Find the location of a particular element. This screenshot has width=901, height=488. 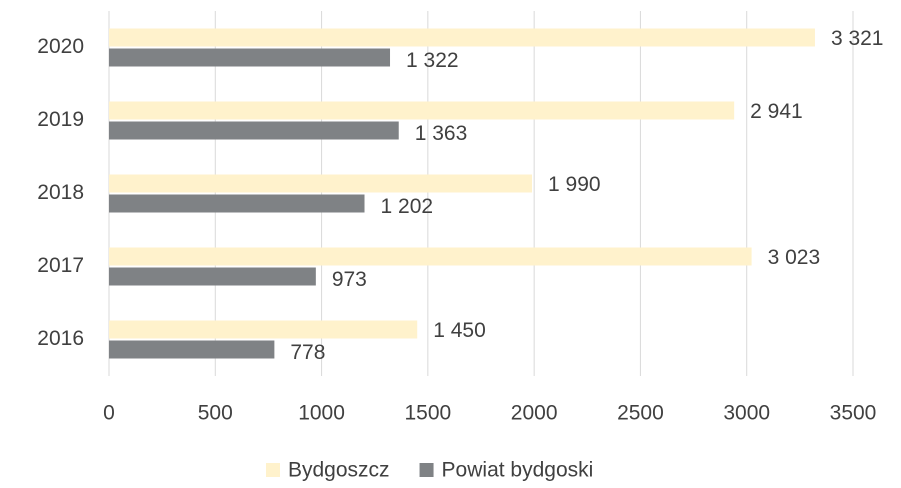

x-tick-label: 0 is located at coordinates (109, 413).